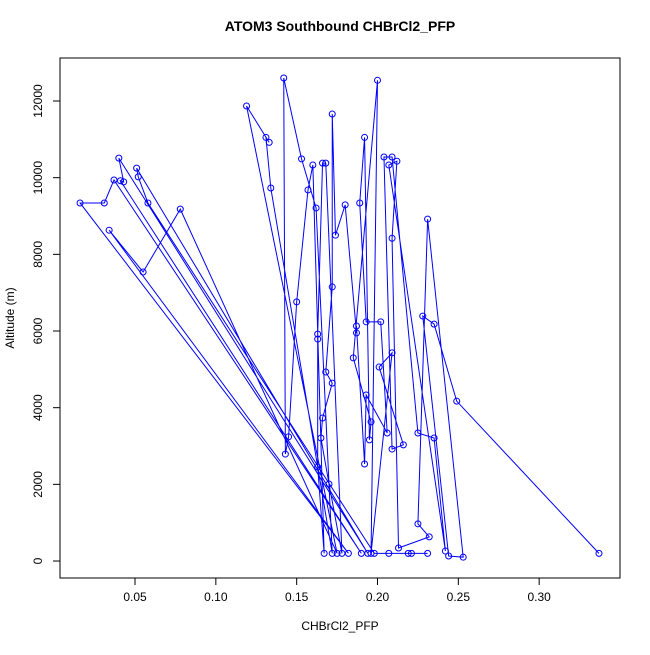 Image resolution: width=650 pixels, height=655 pixels. Describe the element at coordinates (10, 317) in the screenshot. I see `y-axis-label: Altitude (m)` at that location.